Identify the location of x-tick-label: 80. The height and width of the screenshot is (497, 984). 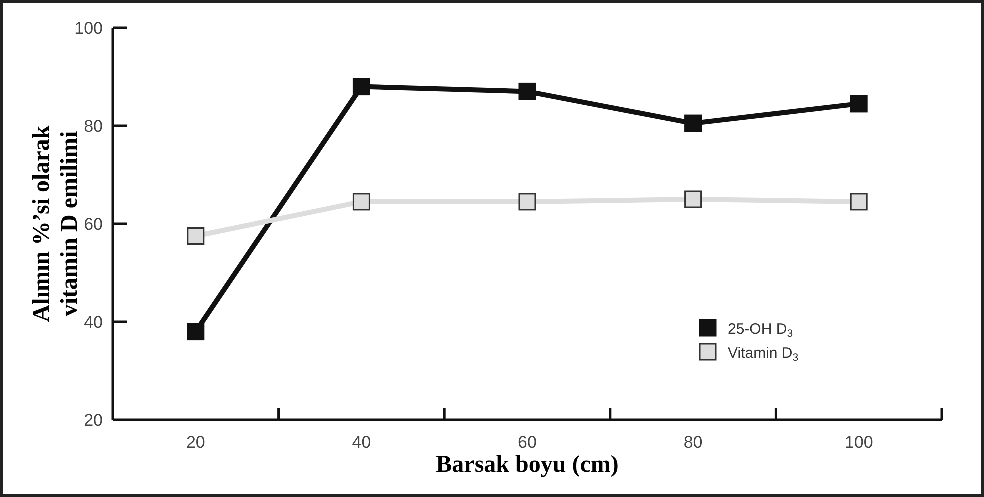
(693, 442).